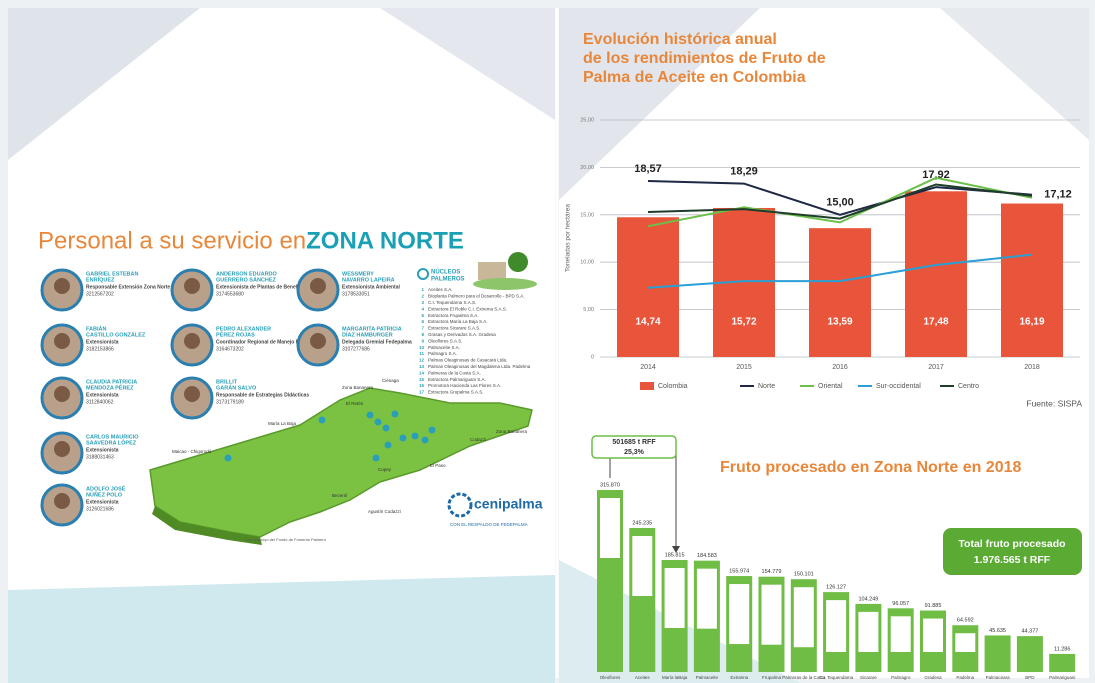  What do you see at coordinates (445, 272) in the screenshot?
I see `nuclei-title: NÚCLEOS` at bounding box center [445, 272].